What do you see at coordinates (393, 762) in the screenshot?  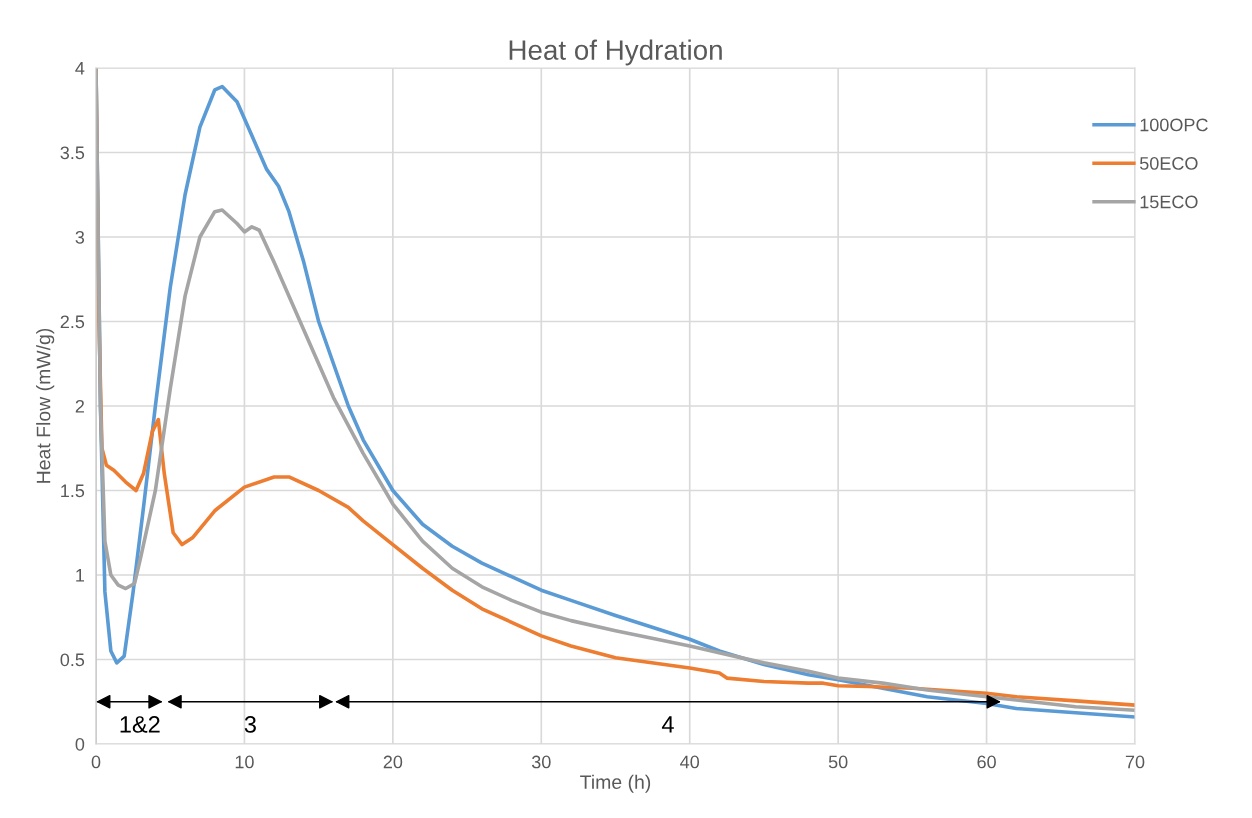 I see `x-tick-label: 20` at bounding box center [393, 762].